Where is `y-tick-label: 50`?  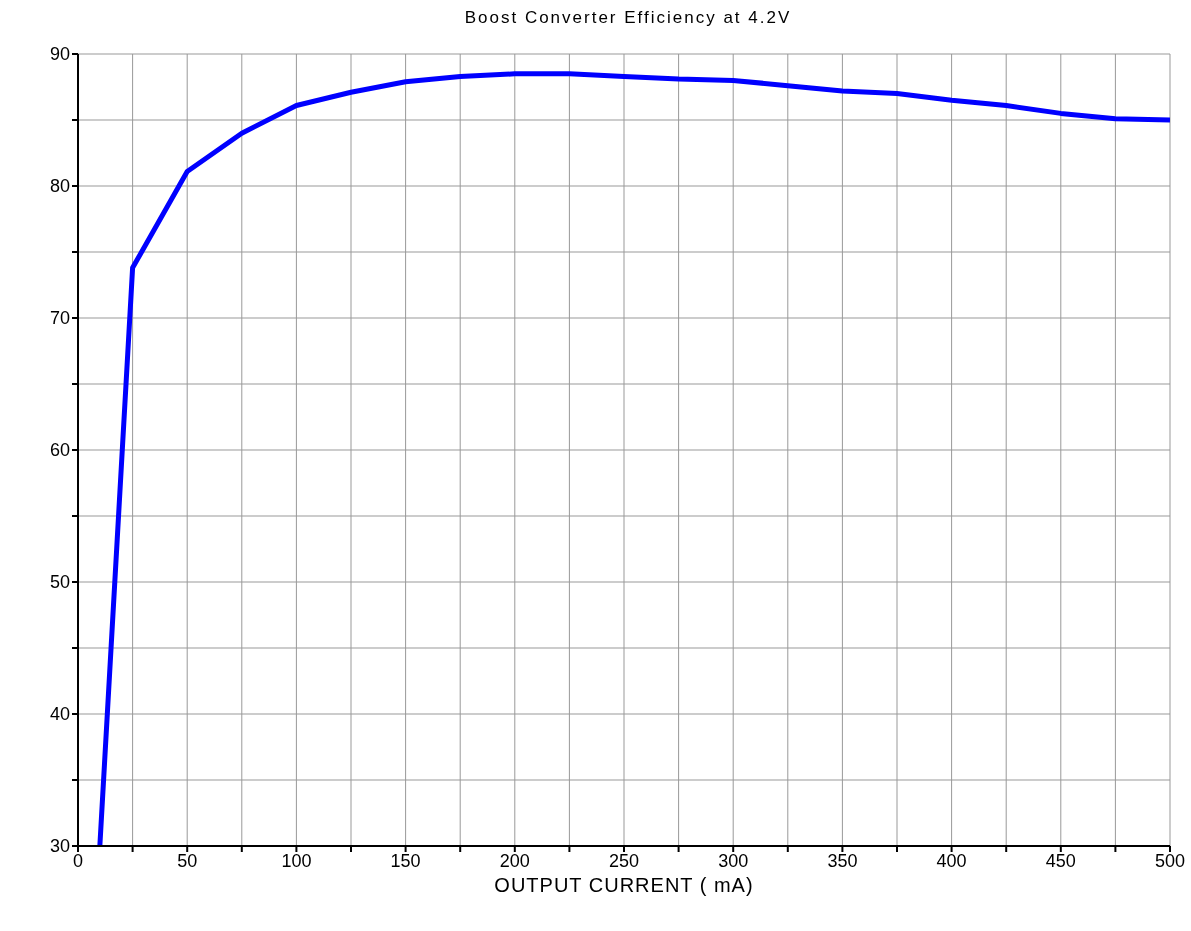
y-tick-label: 50 is located at coordinates (59, 582).